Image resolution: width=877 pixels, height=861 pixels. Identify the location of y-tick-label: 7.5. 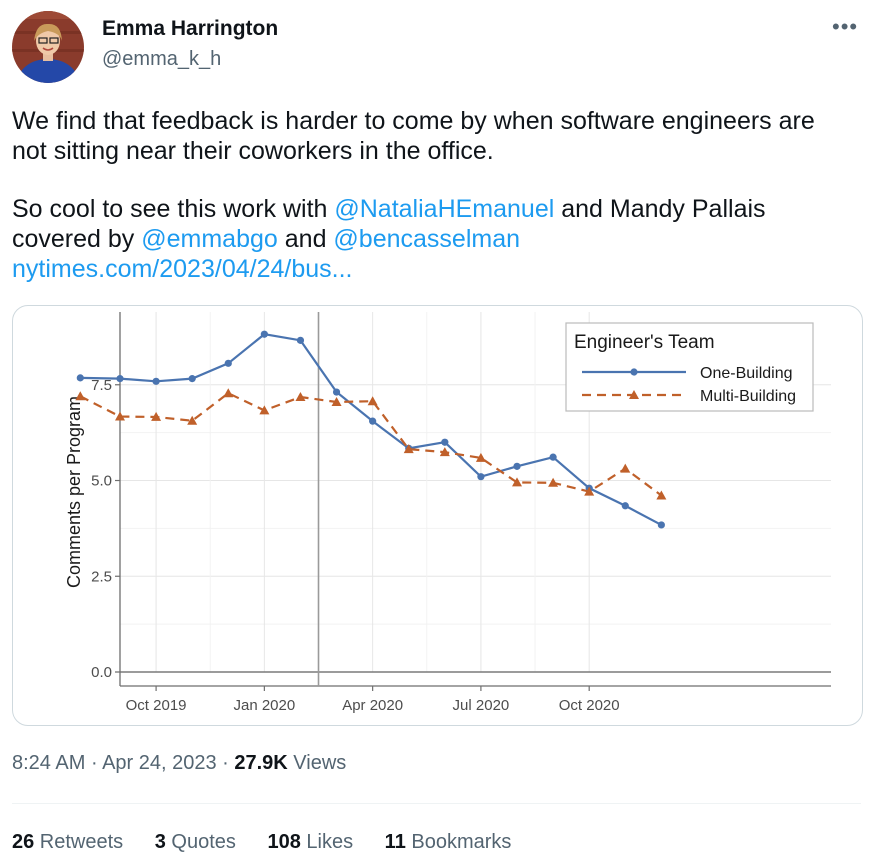
(101, 385).